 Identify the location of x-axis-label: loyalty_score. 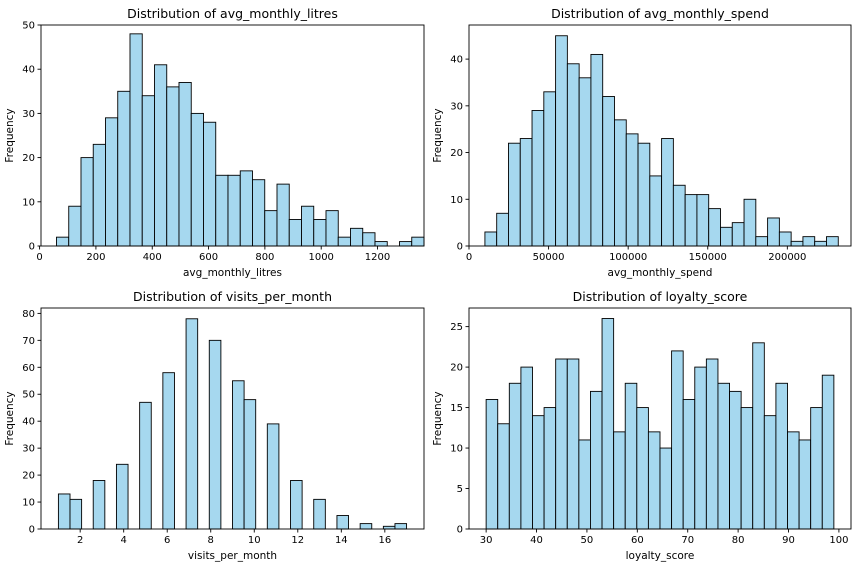
(660, 556).